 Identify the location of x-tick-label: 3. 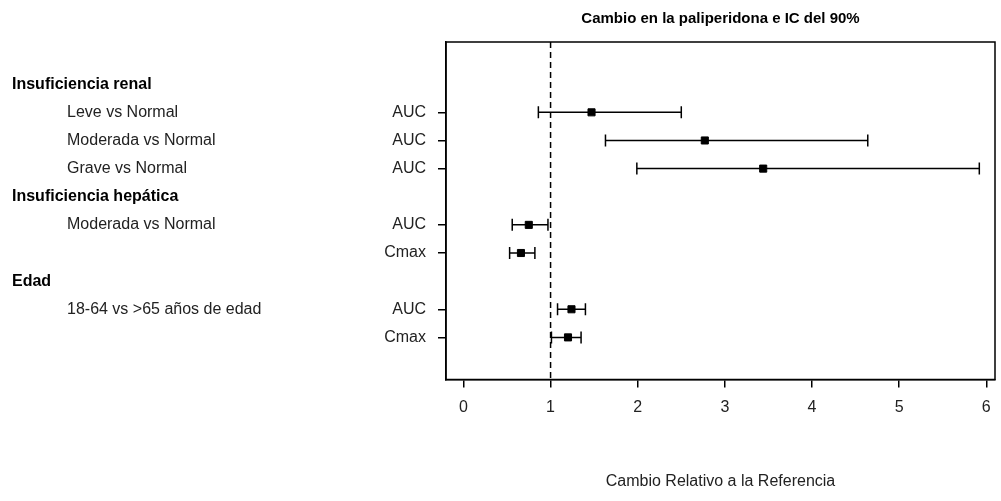
(725, 406).